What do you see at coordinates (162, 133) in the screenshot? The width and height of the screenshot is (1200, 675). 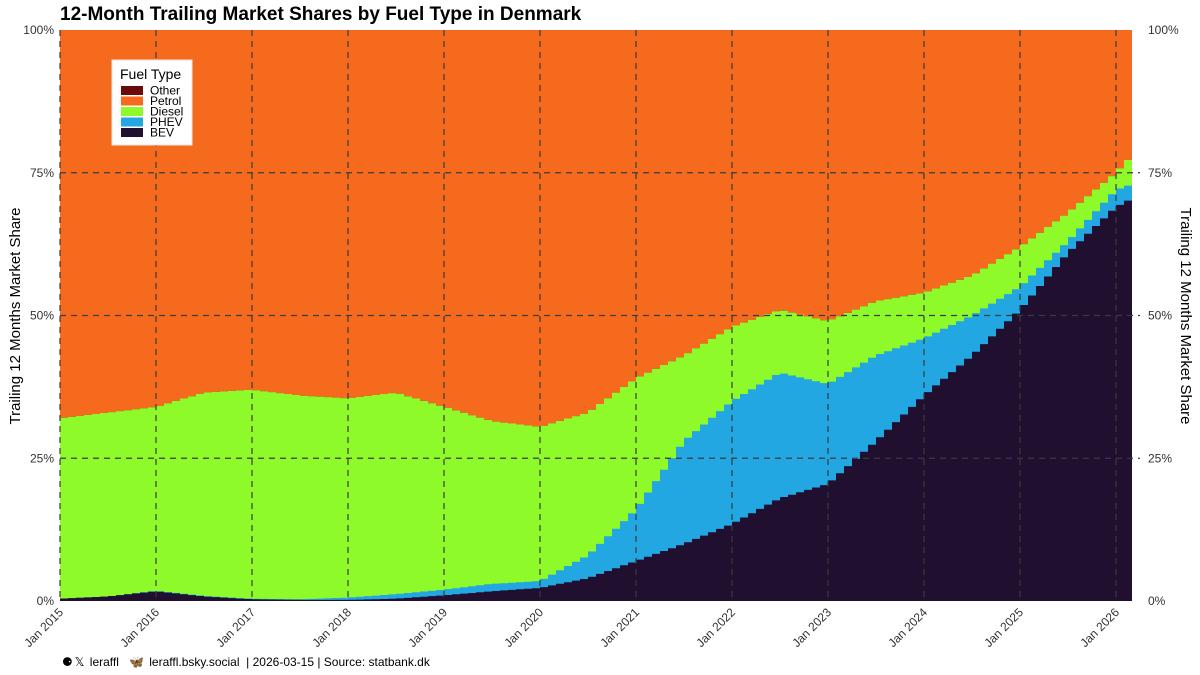 I see `legend-label-bev: BEV` at bounding box center [162, 133].